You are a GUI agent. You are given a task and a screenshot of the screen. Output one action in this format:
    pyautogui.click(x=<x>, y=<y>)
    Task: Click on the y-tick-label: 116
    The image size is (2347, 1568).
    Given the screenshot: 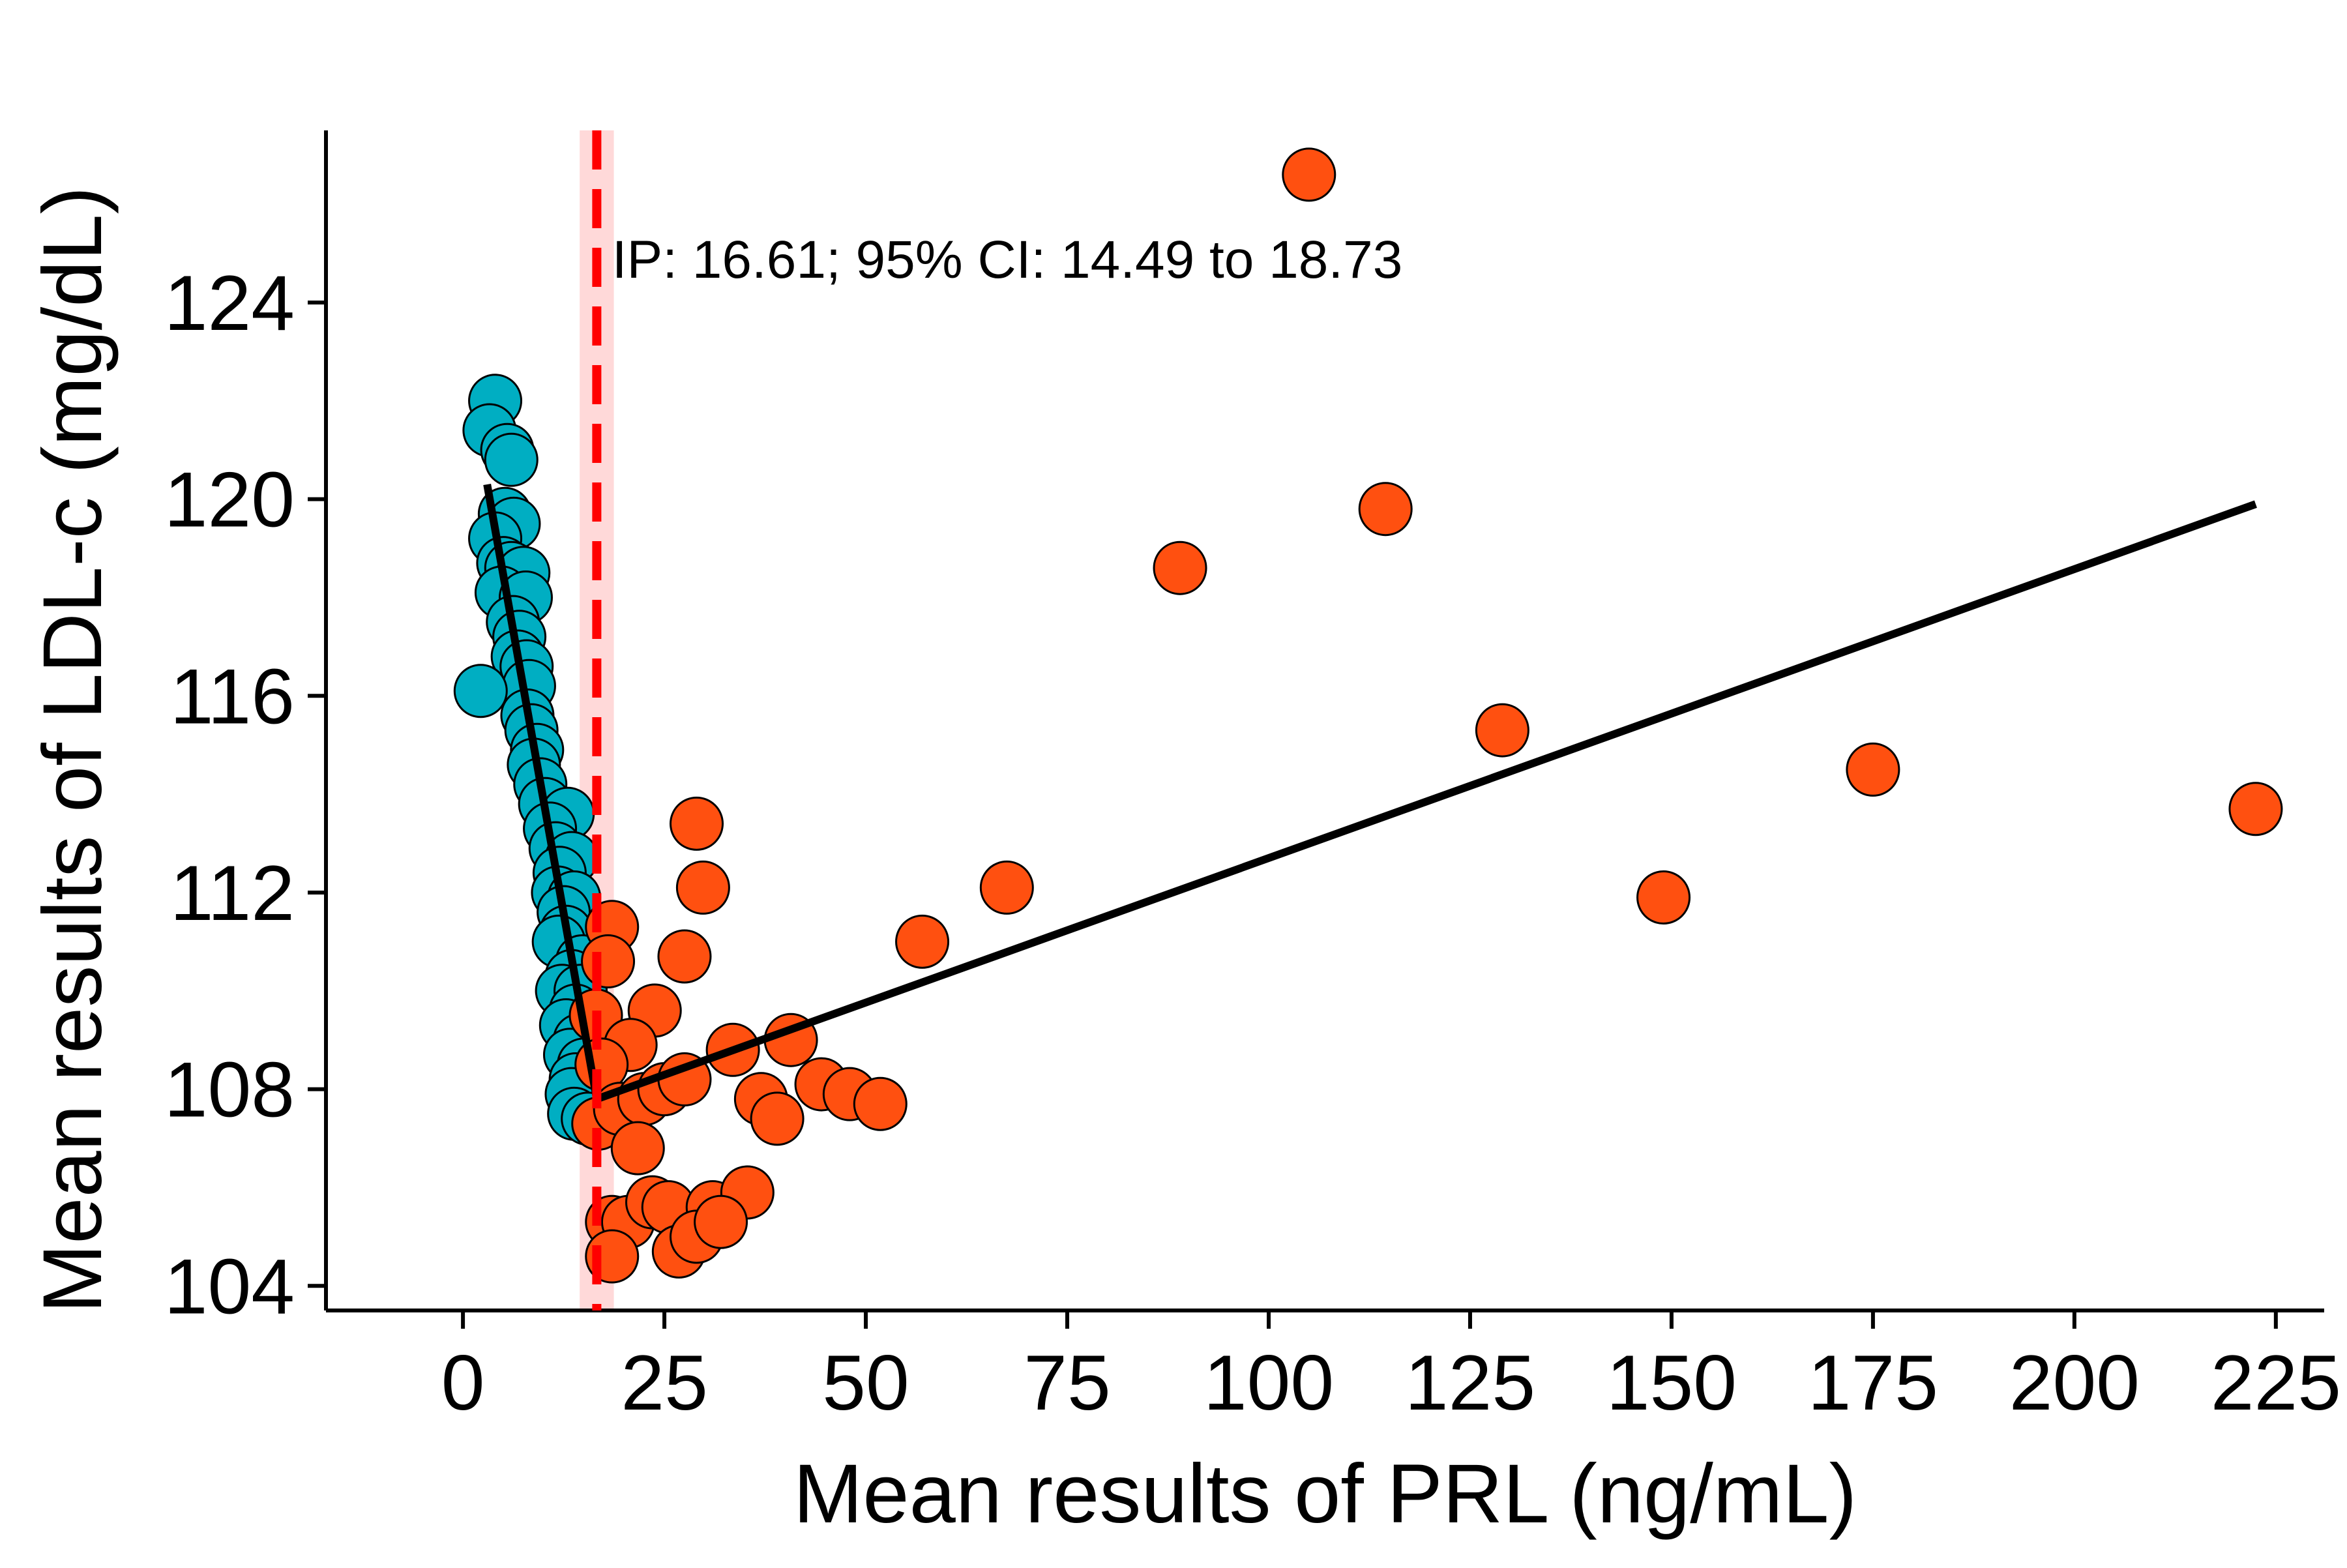 What is the action you would take?
    pyautogui.click(x=232, y=697)
    